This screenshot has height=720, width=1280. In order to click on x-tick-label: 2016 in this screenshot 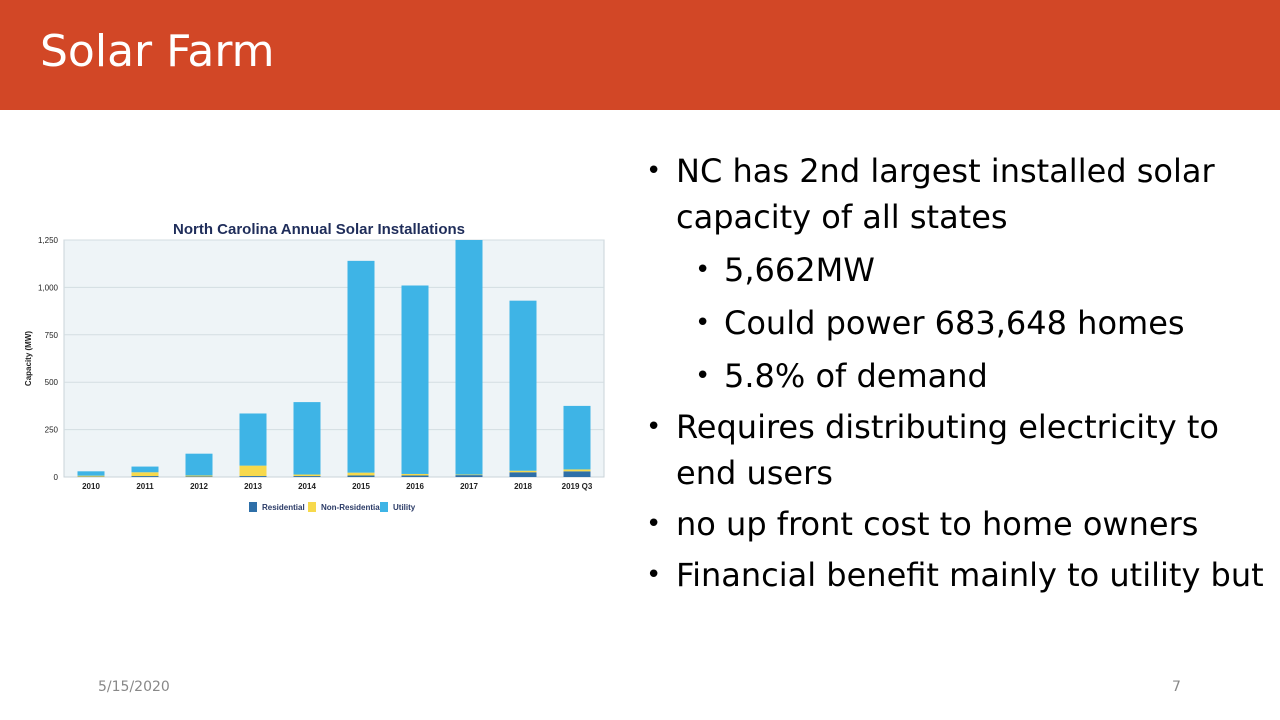, I will do `click(415, 486)`.